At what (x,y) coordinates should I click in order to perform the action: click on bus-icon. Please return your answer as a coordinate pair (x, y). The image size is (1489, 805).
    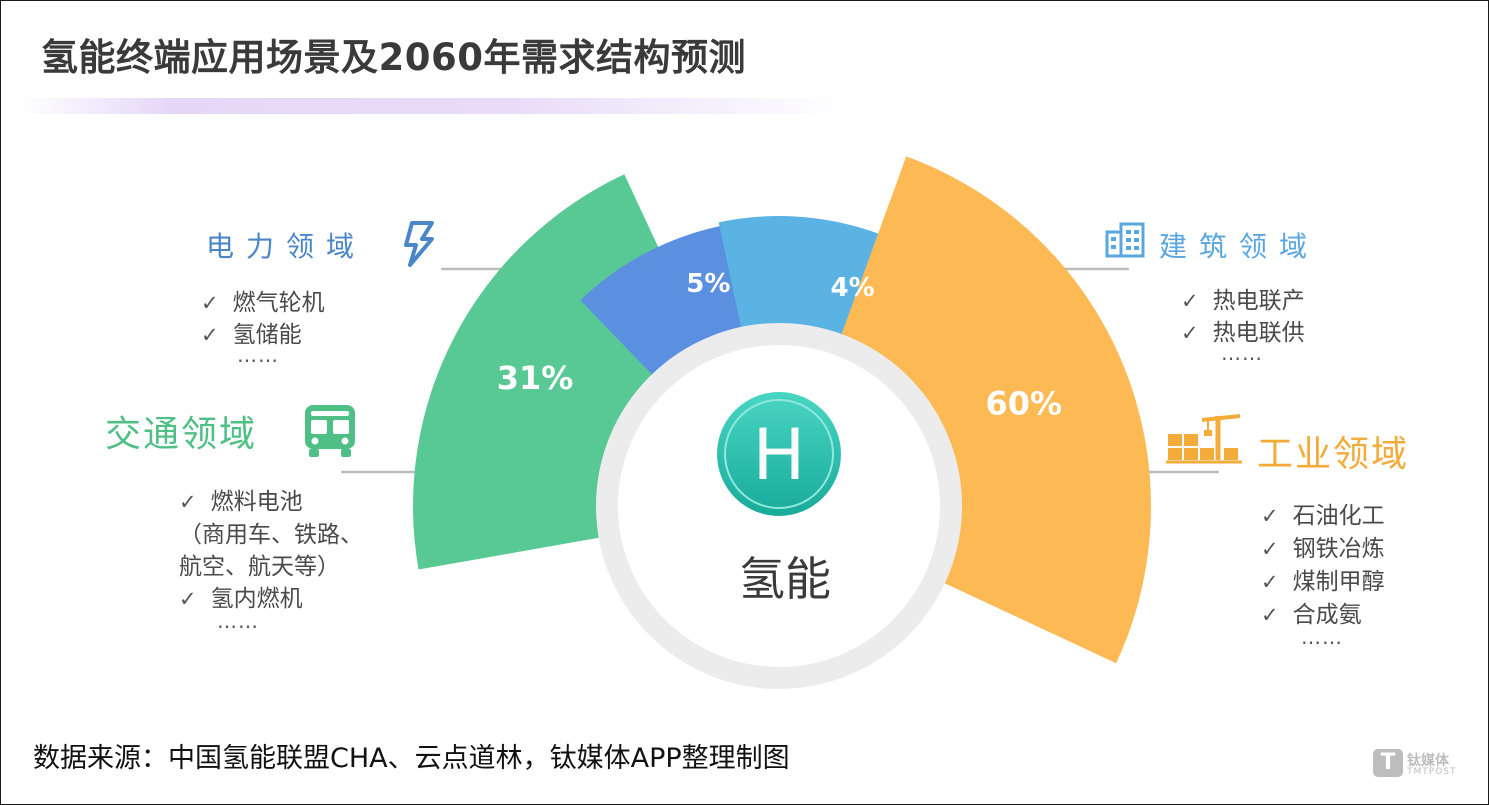
    Looking at the image, I should click on (330, 431).